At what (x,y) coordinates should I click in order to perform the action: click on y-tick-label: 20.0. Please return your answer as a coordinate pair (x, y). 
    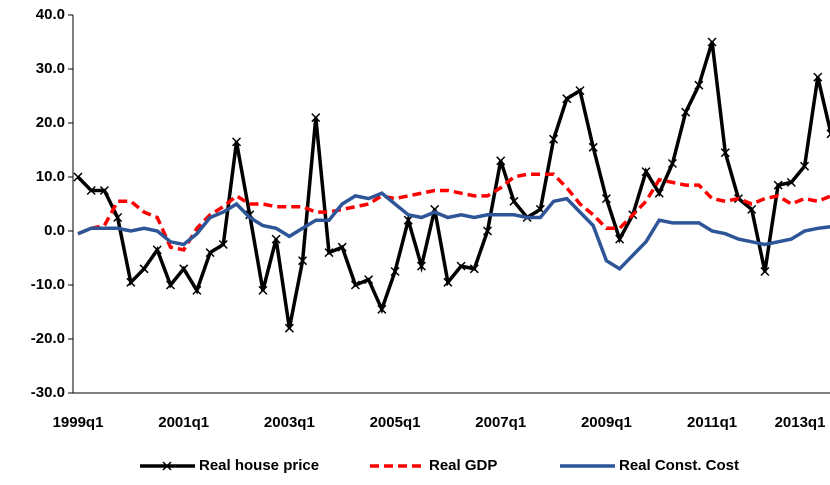
    Looking at the image, I should click on (50, 122).